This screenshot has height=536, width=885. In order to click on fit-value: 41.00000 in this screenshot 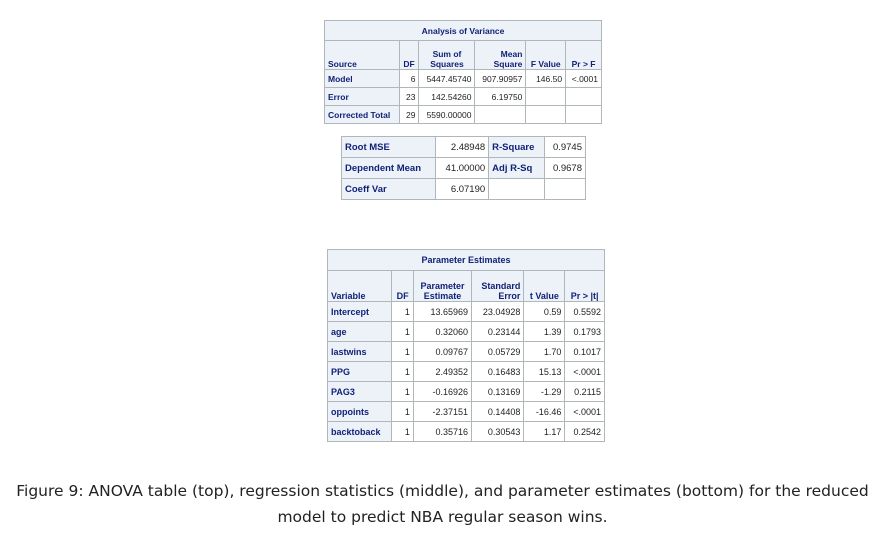, I will do `click(462, 168)`.